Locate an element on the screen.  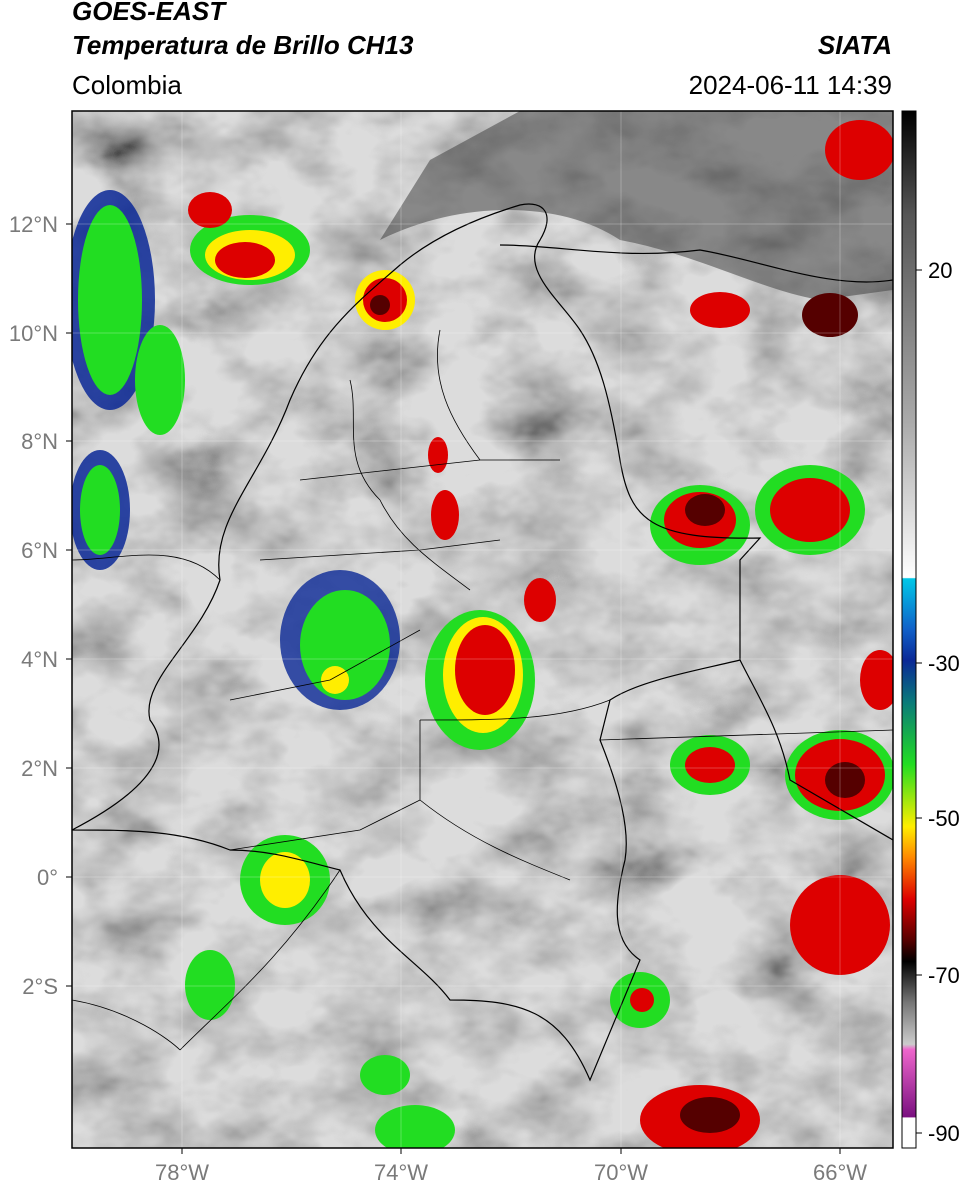
lat-label: 4°N is located at coordinates (39, 659).